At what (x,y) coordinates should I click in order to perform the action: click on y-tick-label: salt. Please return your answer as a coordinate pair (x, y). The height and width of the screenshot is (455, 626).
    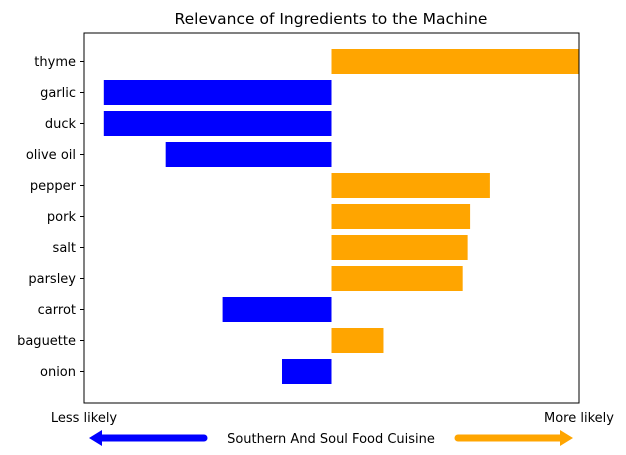
    Looking at the image, I should click on (64, 248).